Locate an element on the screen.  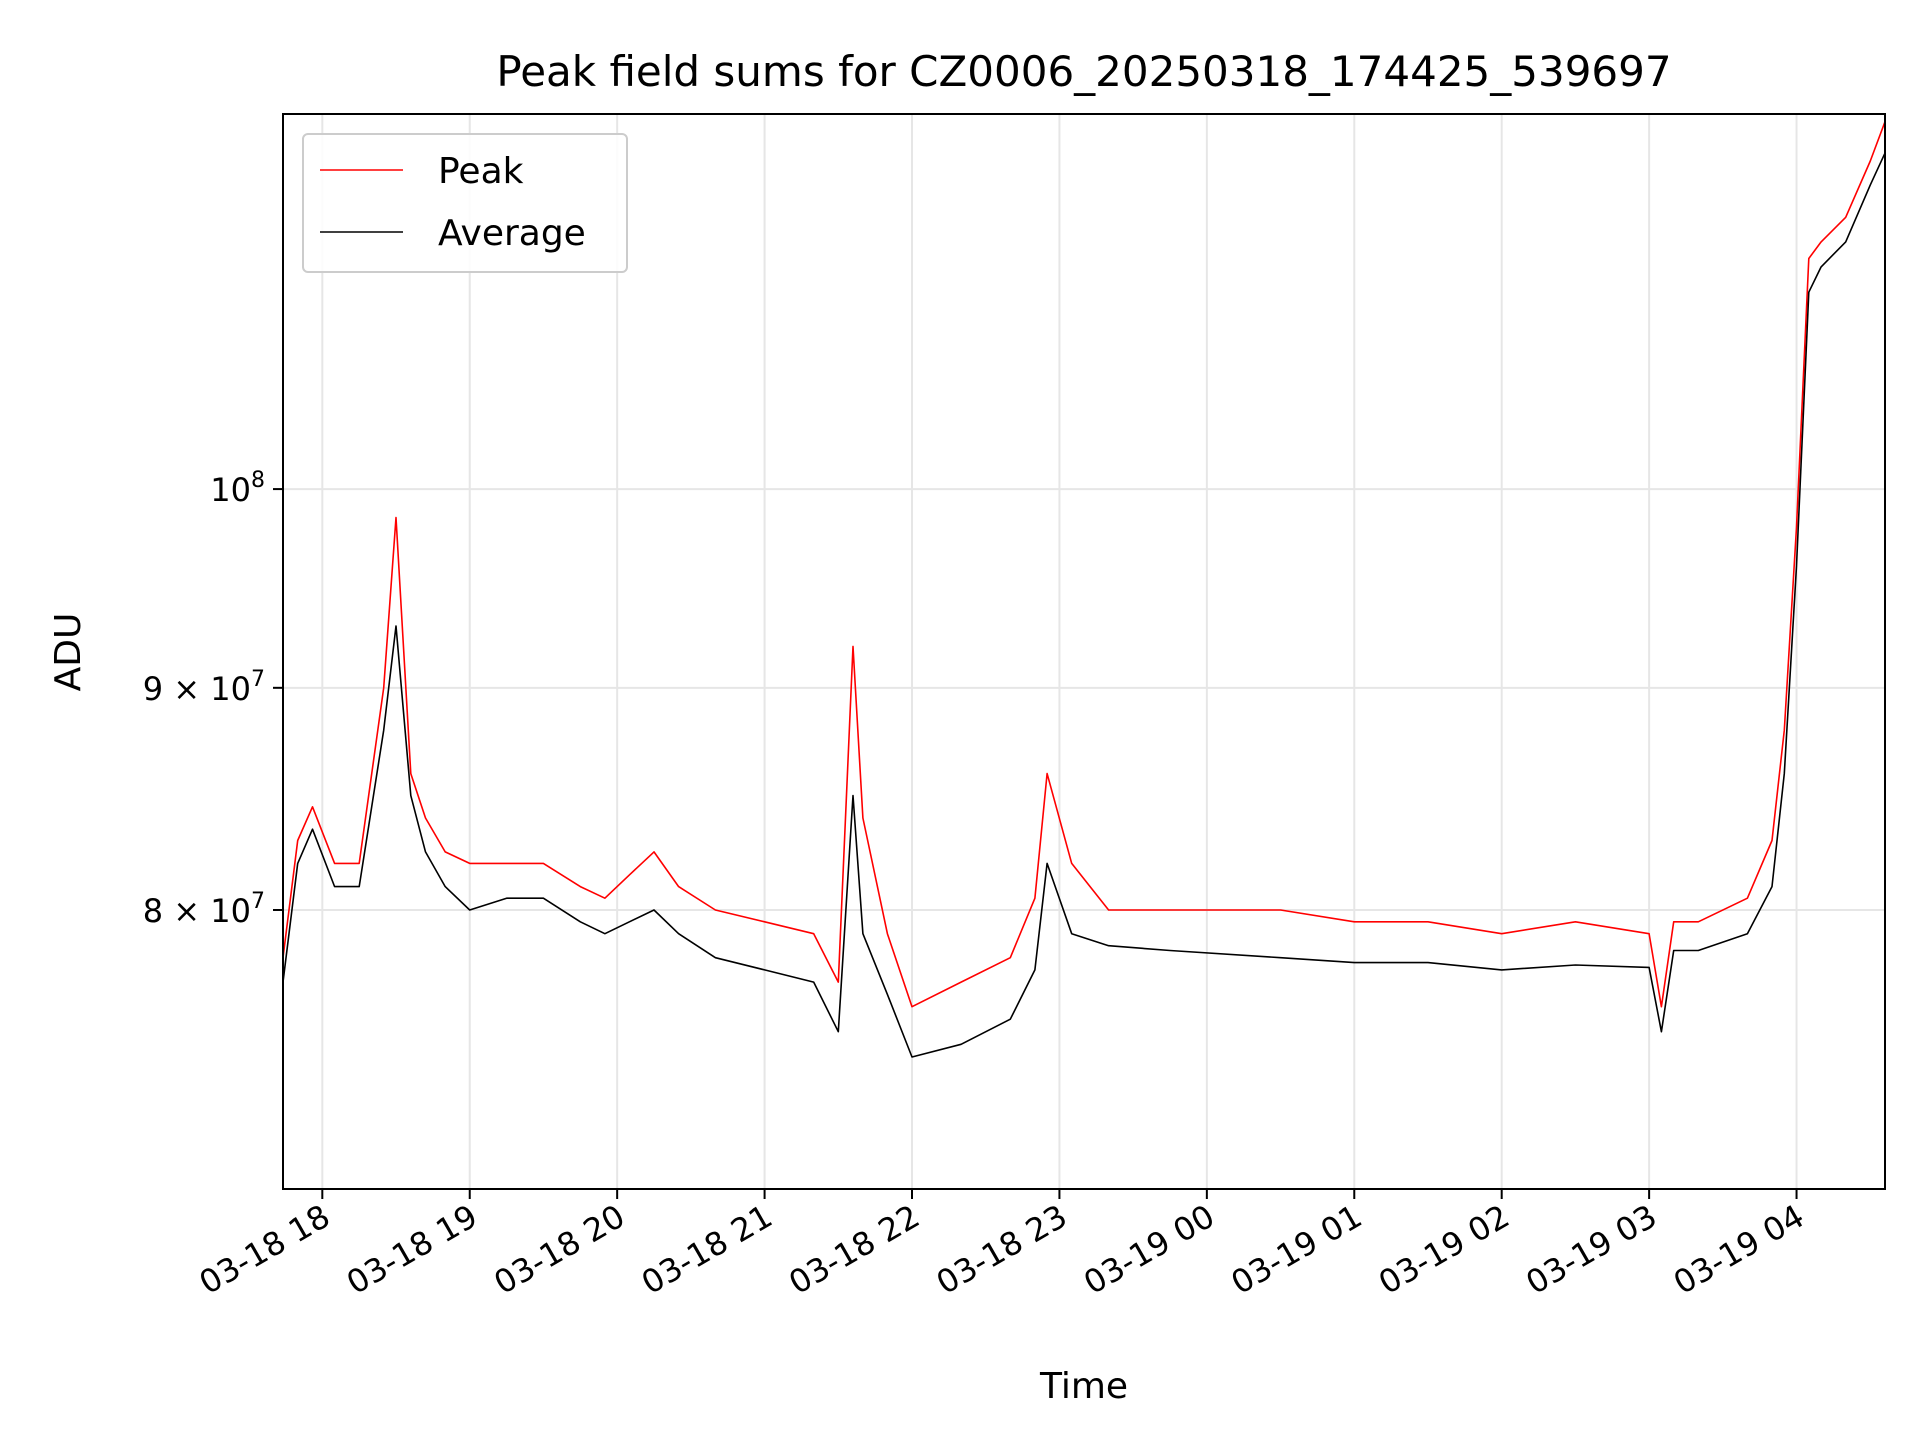
legend-box is located at coordinates (465, 203).